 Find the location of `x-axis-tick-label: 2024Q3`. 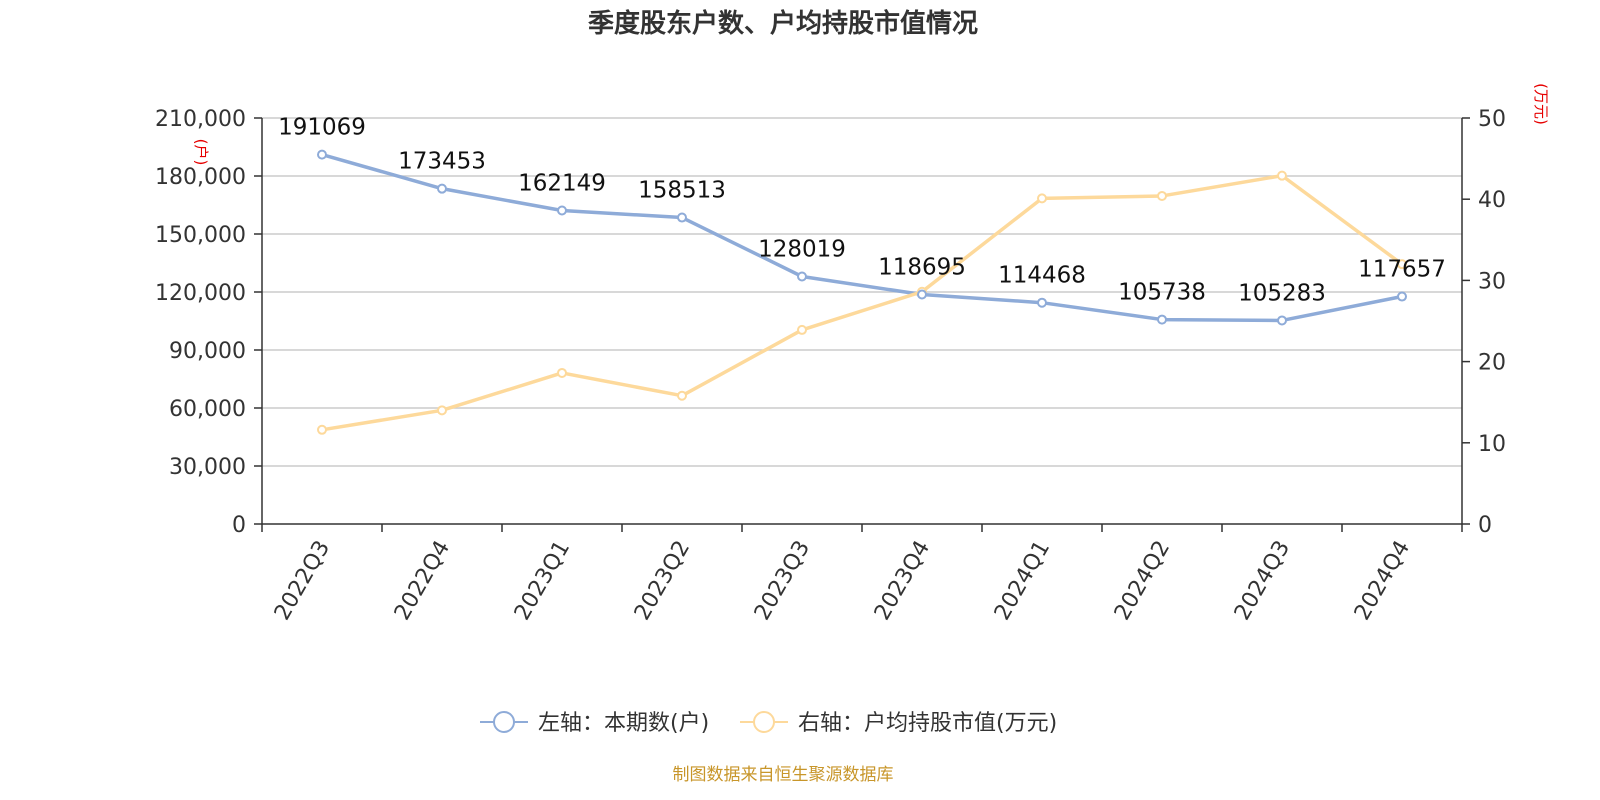

x-axis-tick-label: 2024Q3 is located at coordinates (1262, 581).